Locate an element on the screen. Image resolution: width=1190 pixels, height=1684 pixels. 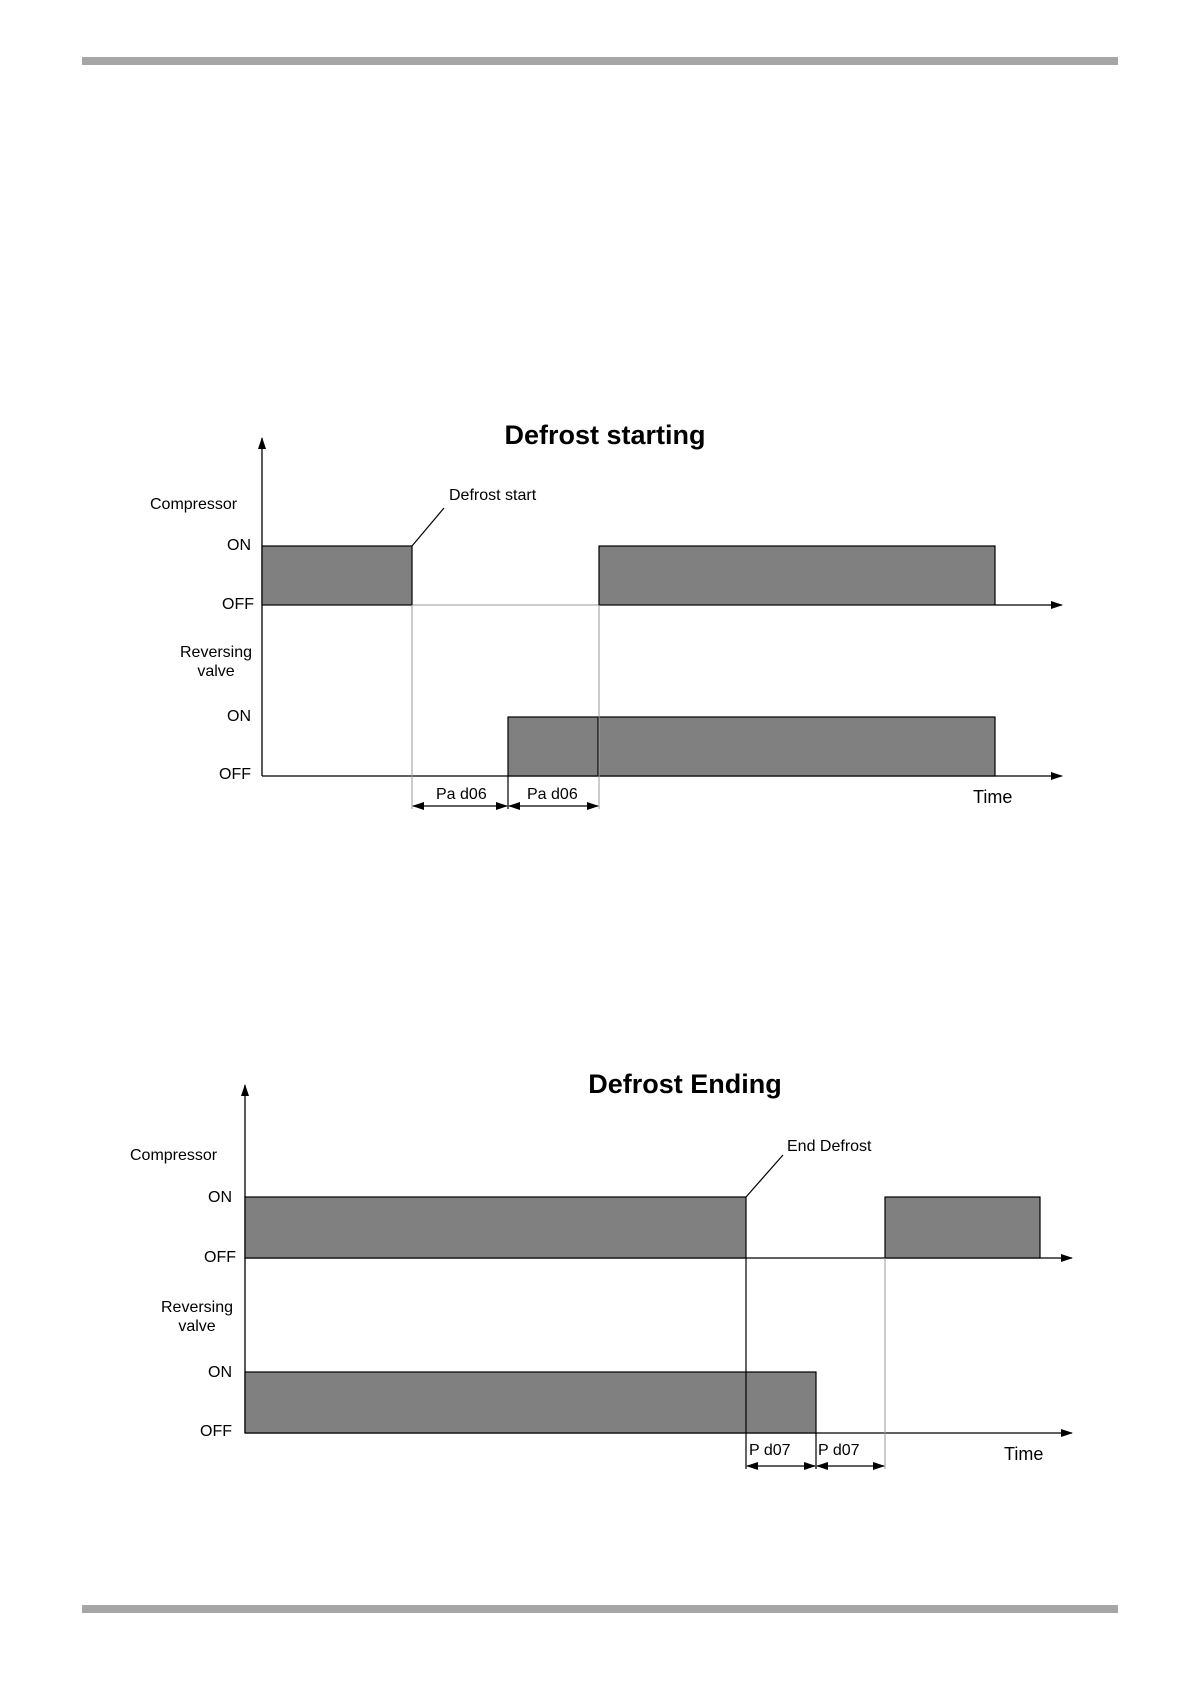
diagram-title: Defrost Ending is located at coordinates (685, 1084).